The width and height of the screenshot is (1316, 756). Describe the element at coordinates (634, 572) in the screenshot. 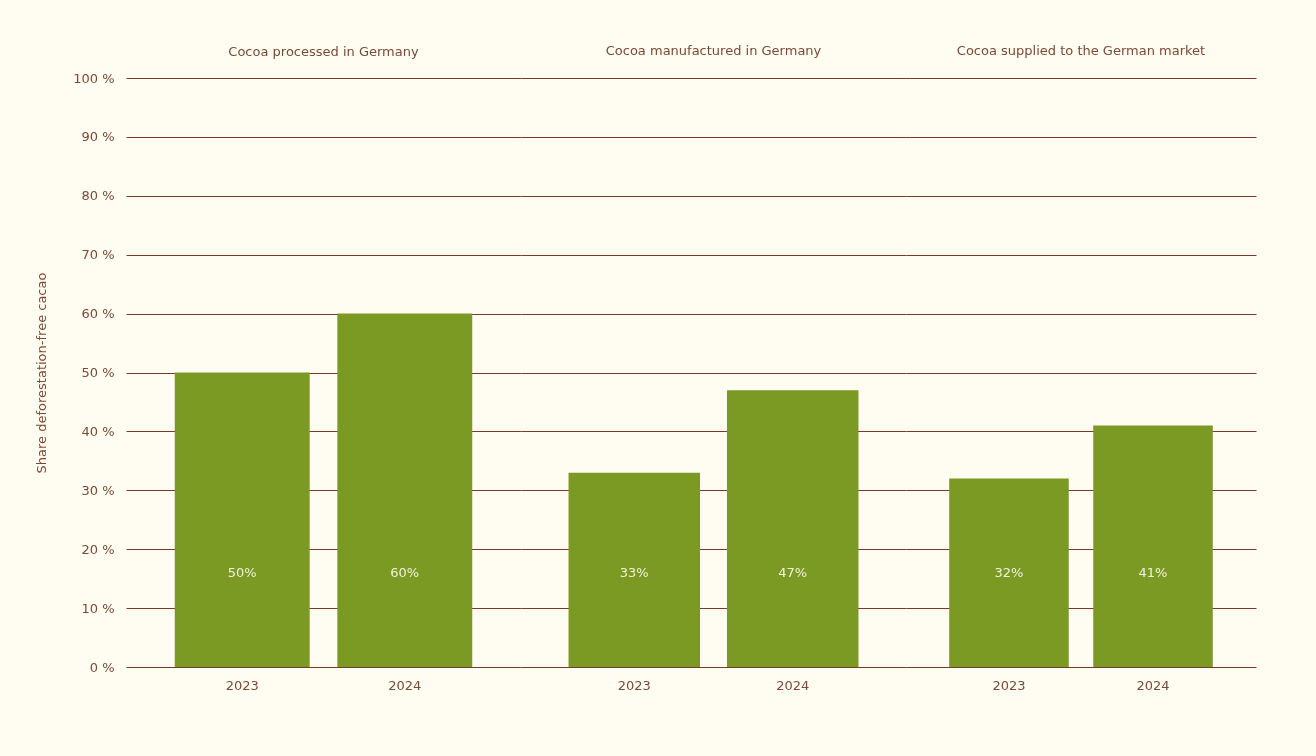

I see `data-label: 33%` at that location.